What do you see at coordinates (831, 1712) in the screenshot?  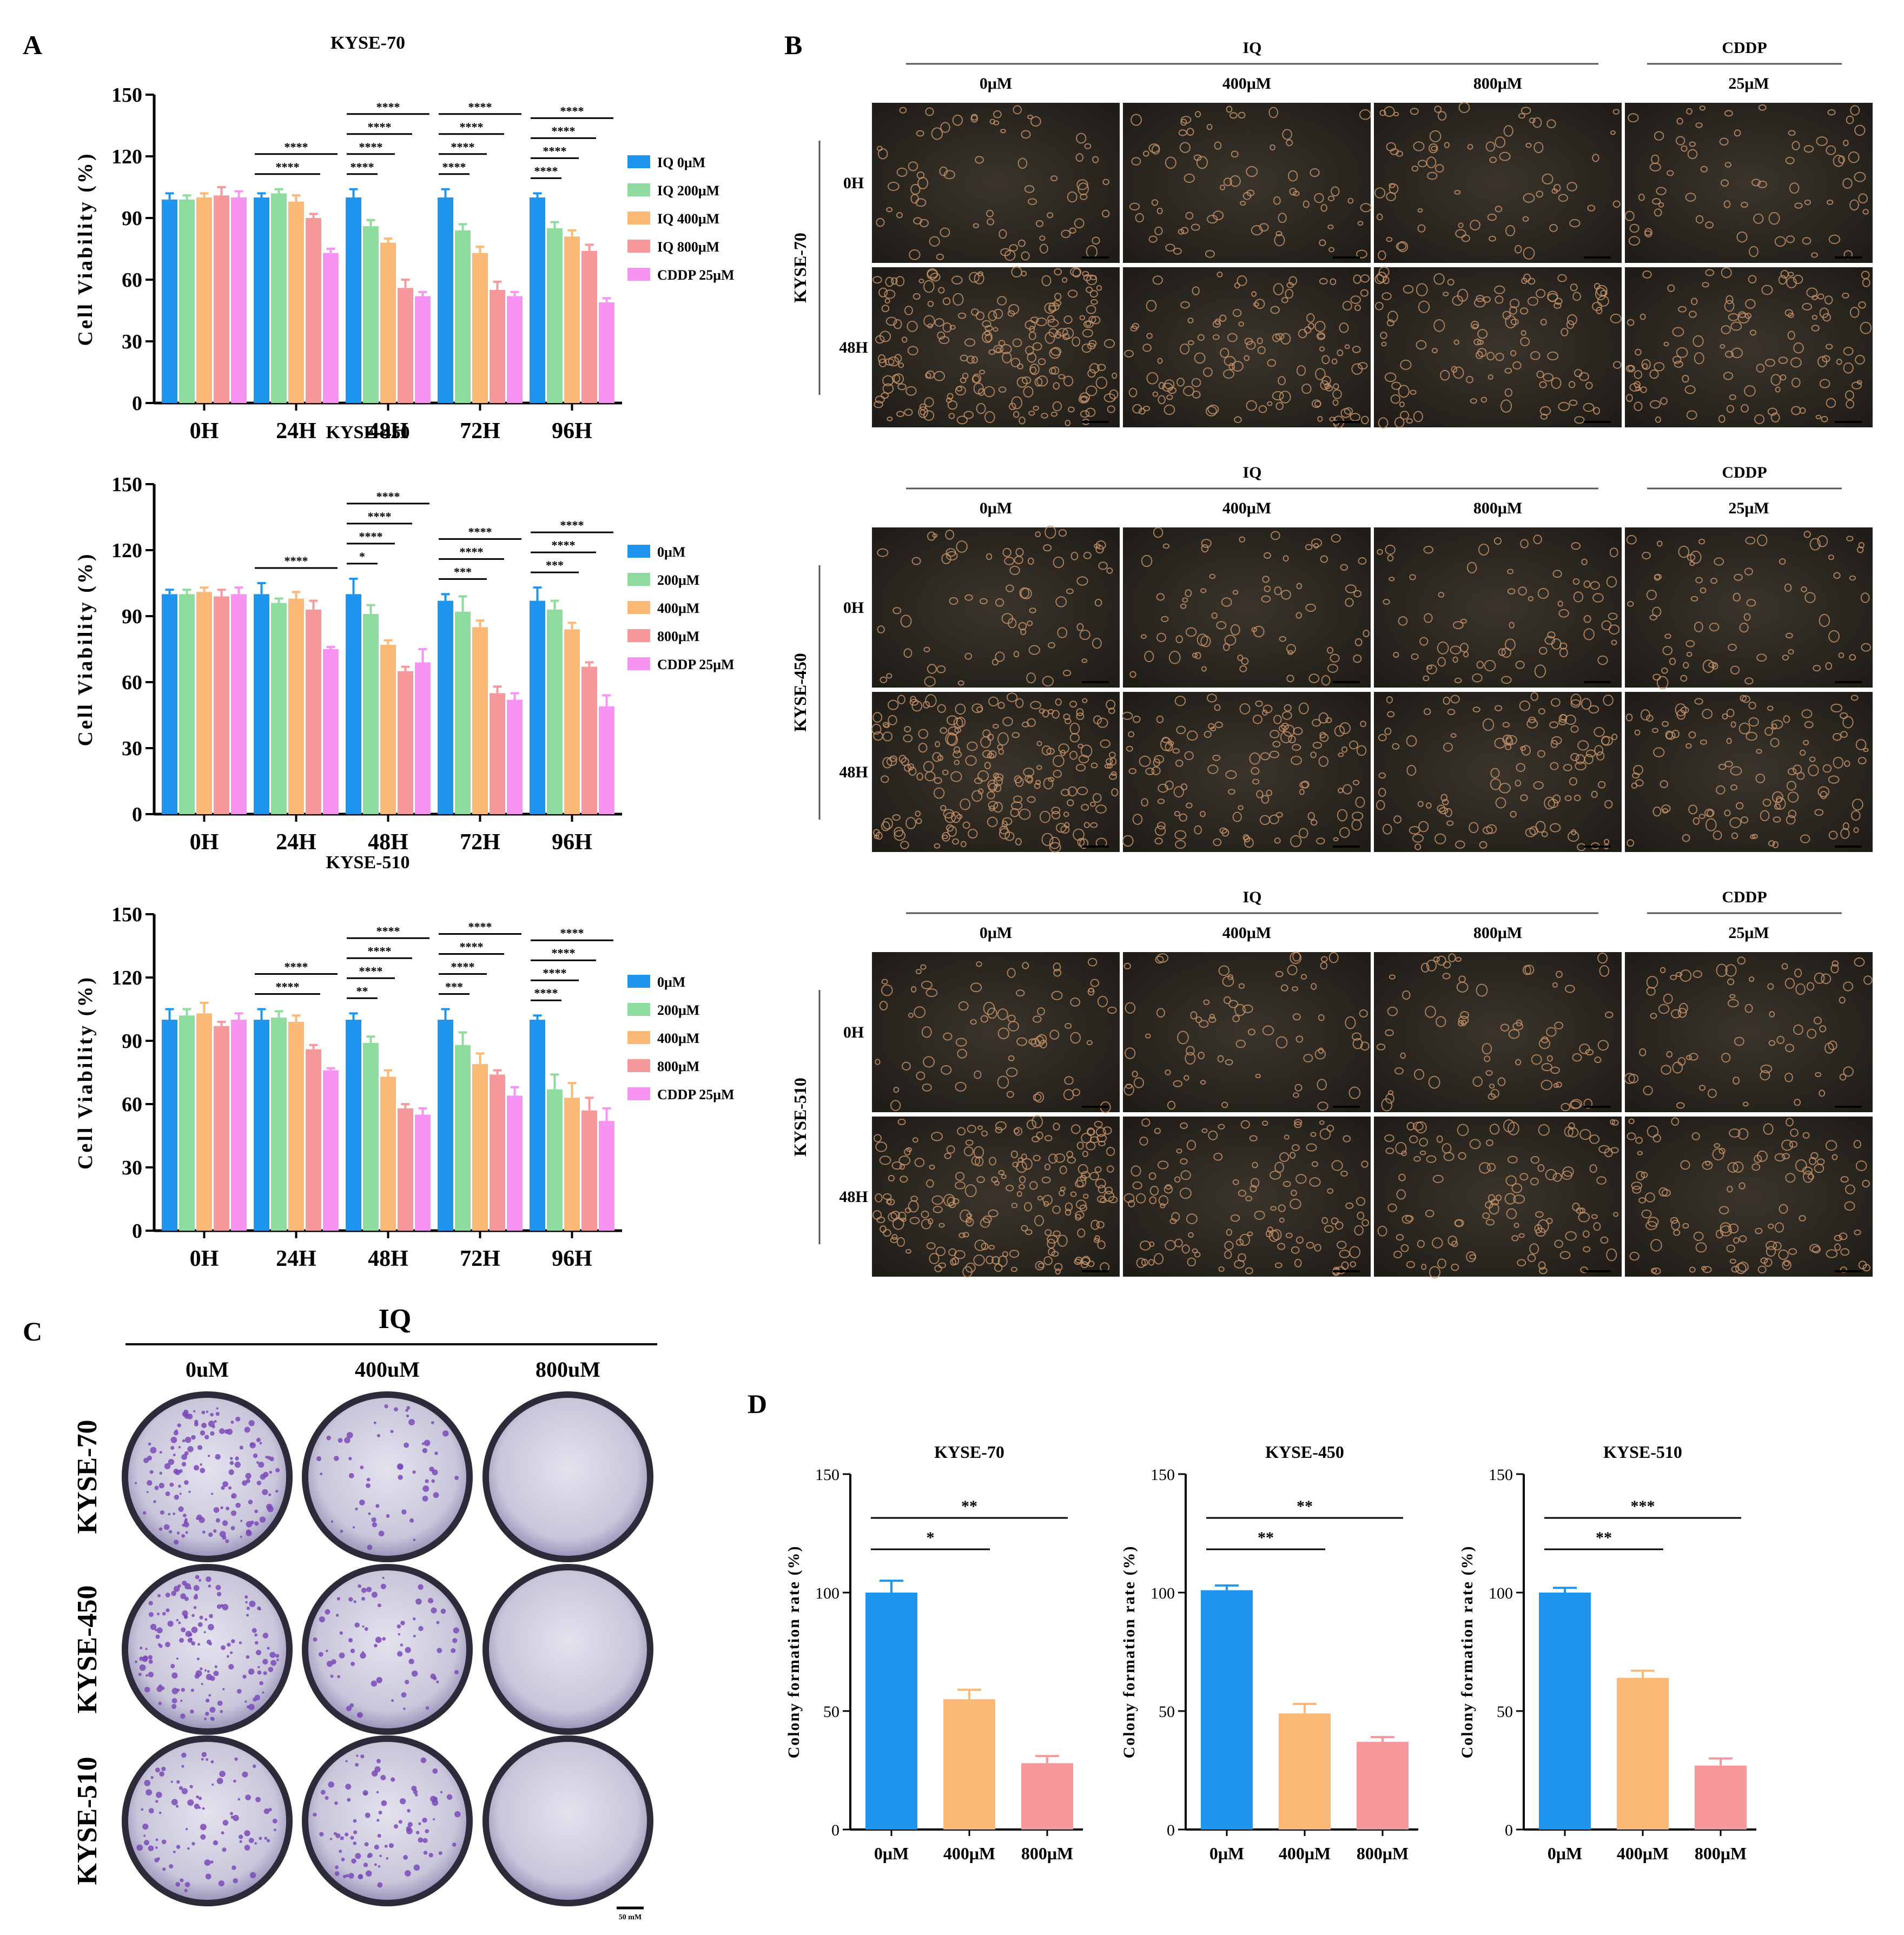 I see `y-tick-label: 50` at bounding box center [831, 1712].